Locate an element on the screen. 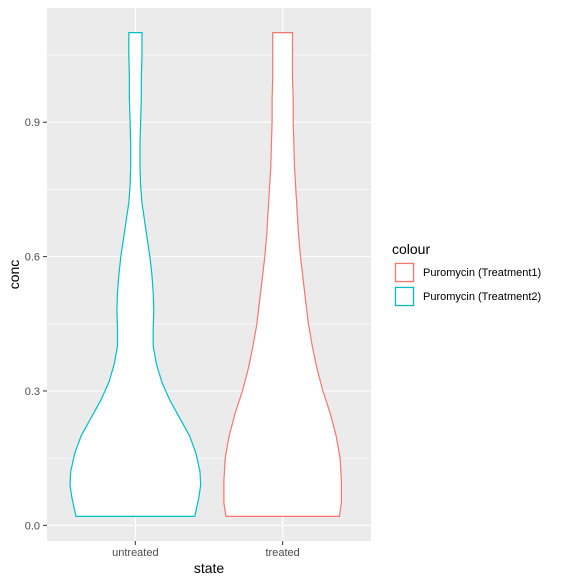 This screenshot has height=583, width=565. y-tick-label: 0.3 is located at coordinates (32, 392).